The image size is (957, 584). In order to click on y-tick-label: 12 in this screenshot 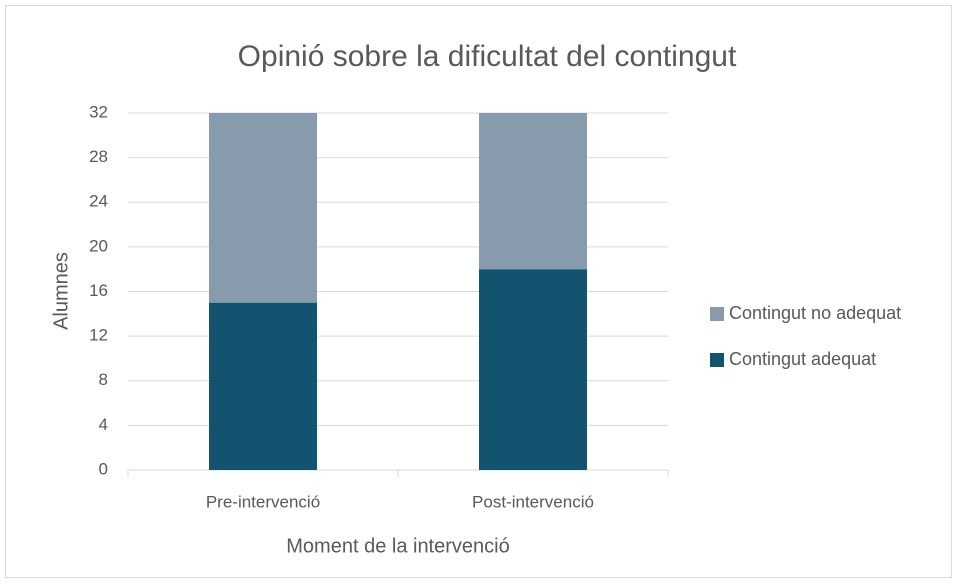, I will do `click(98, 335)`.